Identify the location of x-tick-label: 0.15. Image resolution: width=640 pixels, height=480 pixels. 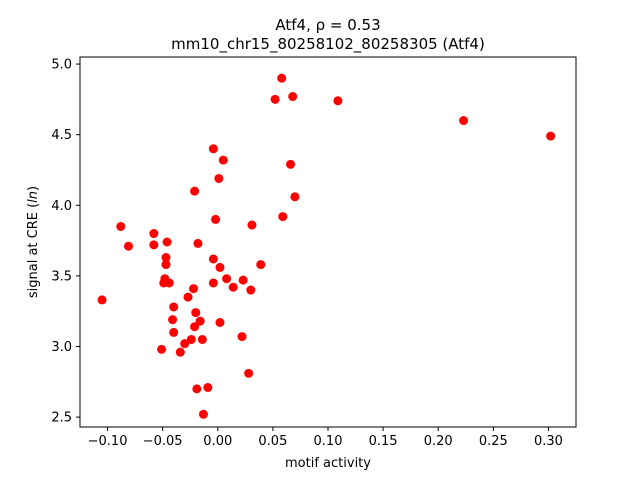
(383, 441).